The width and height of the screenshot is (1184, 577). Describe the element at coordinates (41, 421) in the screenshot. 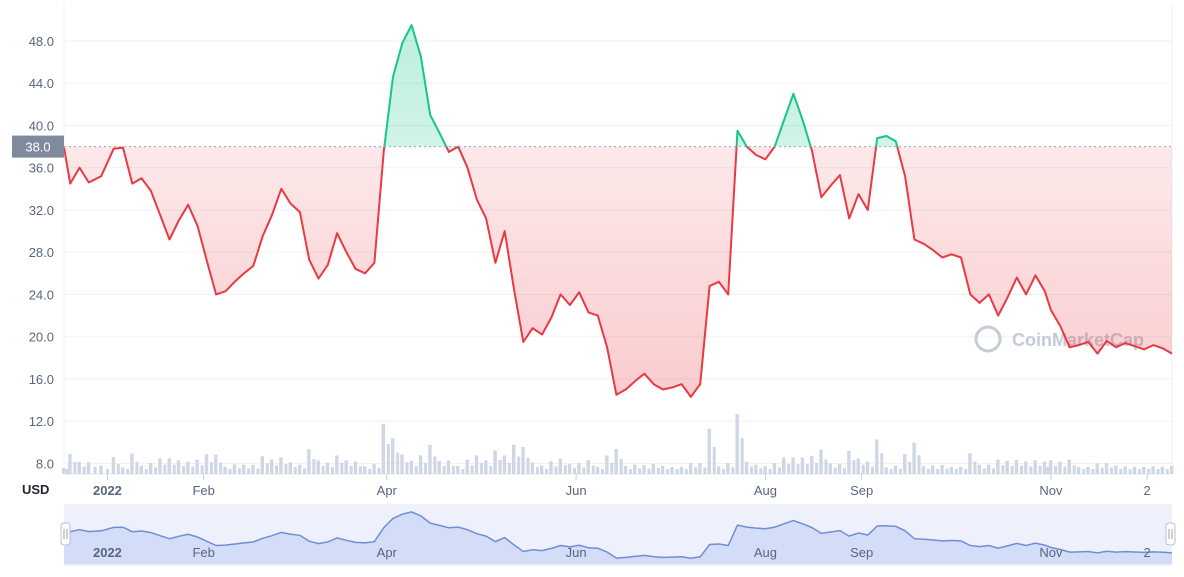

I see `y-tick-label: 12.0` at that location.